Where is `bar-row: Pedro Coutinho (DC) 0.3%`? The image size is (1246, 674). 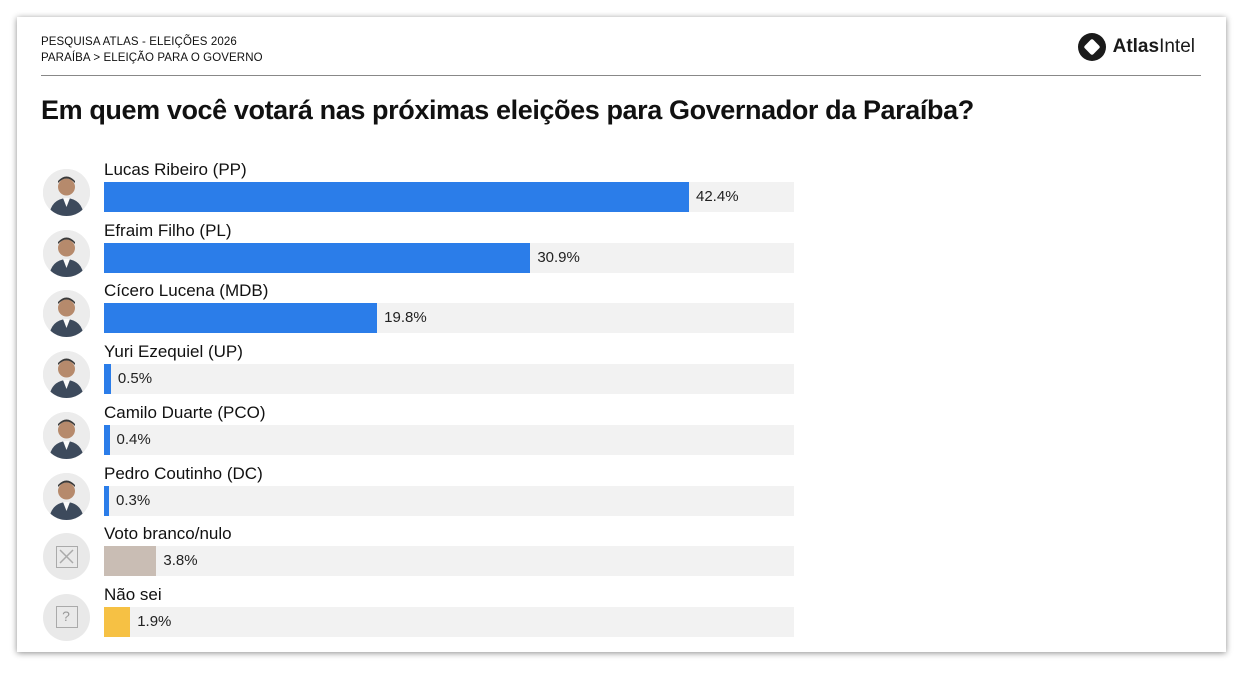
bar-row: Pedro Coutinho (DC) 0.3% is located at coordinates (417, 493).